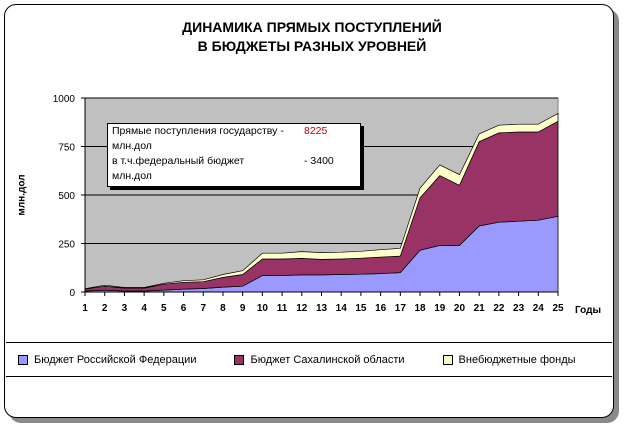 The width and height of the screenshot is (624, 426). I want to click on legend-label-federal: Бюджет Российской Федерации, so click(115, 359).